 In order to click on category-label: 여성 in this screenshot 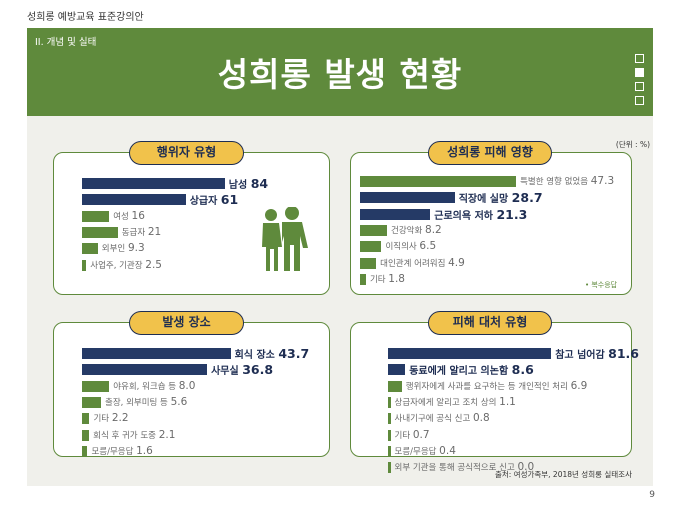, I will do `click(122, 216)`.